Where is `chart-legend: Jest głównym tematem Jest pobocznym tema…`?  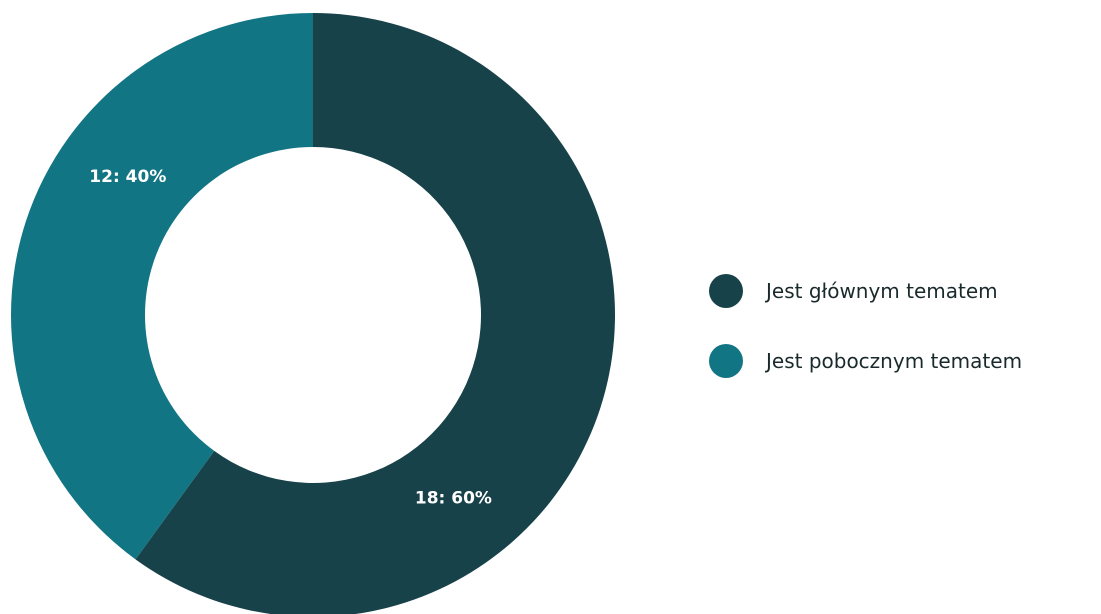 chart-legend: Jest głównym tematem Jest pobocznym tema… is located at coordinates (865, 344).